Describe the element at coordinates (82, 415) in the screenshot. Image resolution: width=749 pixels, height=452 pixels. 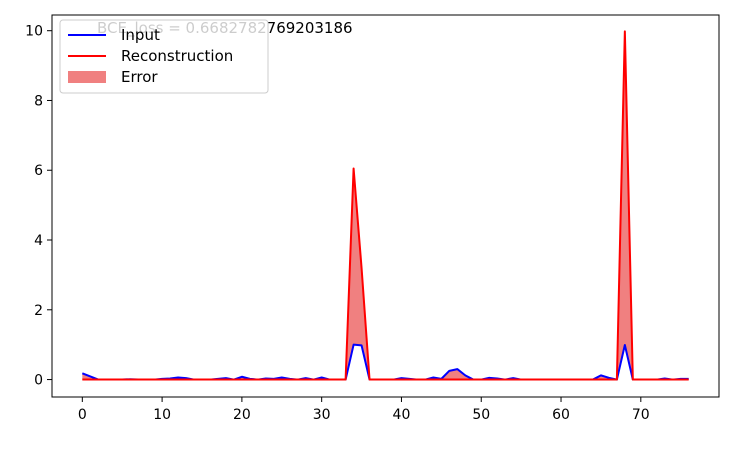
I see `x-tick-label: 0` at that location.